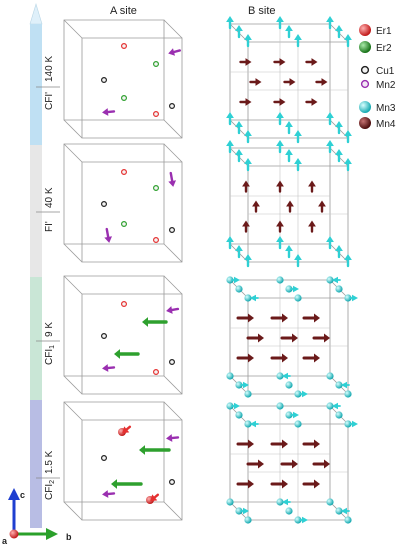 This screenshot has height=545, width=400. What do you see at coordinates (126, 430) in the screenshot?
I see `er1-moment-head` at bounding box center [126, 430].